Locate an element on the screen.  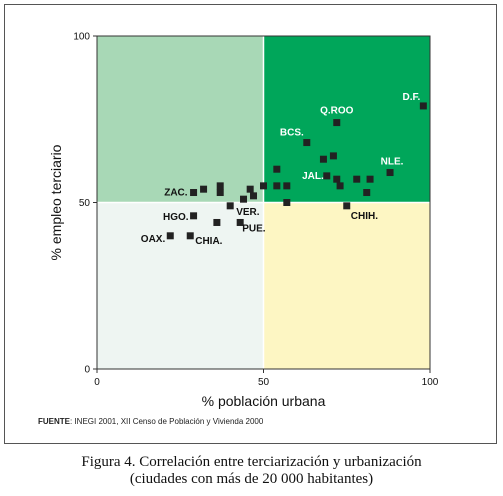
data-point-label: NLE. is located at coordinates (392, 162).